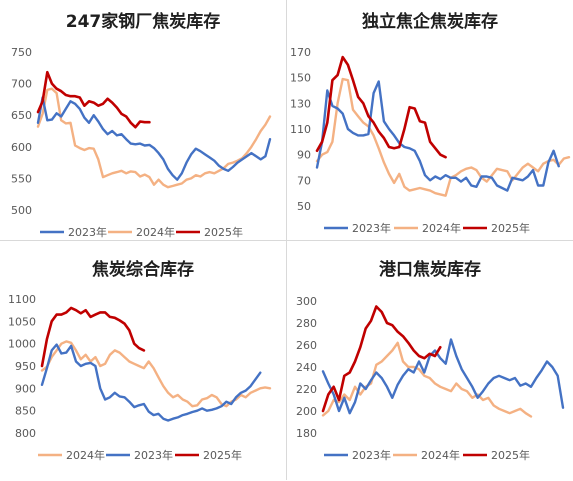  I want to click on y-tick-label: 280, so click(306, 323).